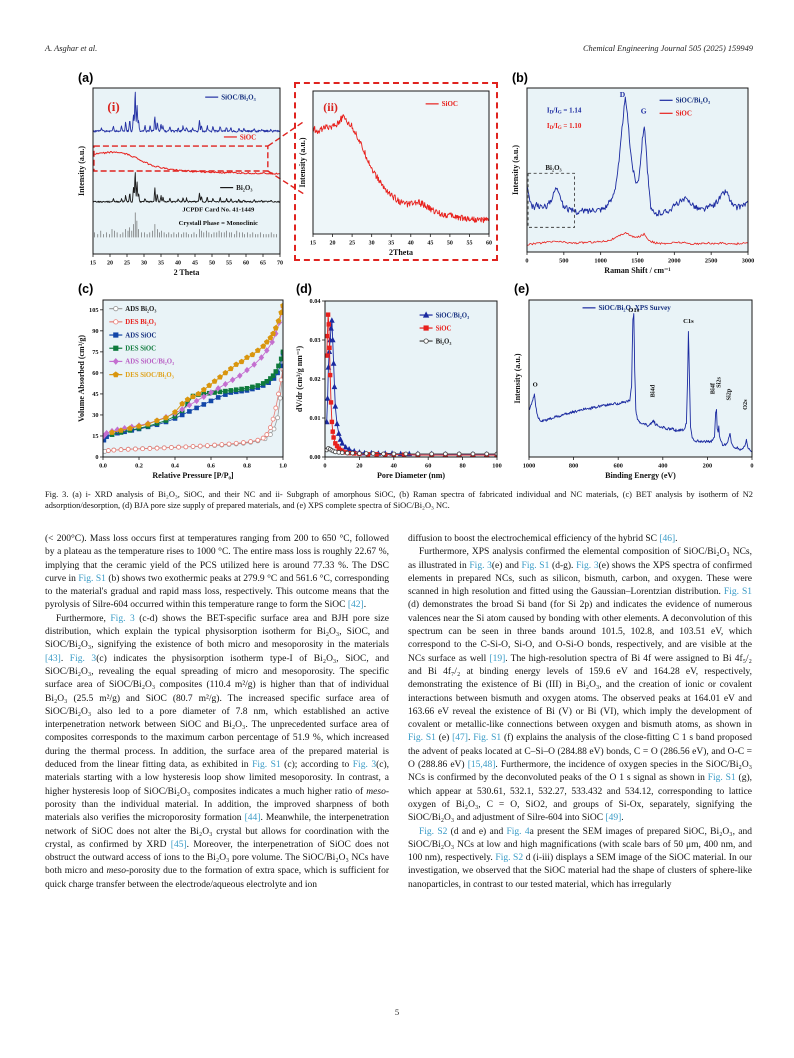 This screenshot has height=1058, width=794. Describe the element at coordinates (140, 349) in the screenshot. I see `svg-text: DES SiOC` at that location.